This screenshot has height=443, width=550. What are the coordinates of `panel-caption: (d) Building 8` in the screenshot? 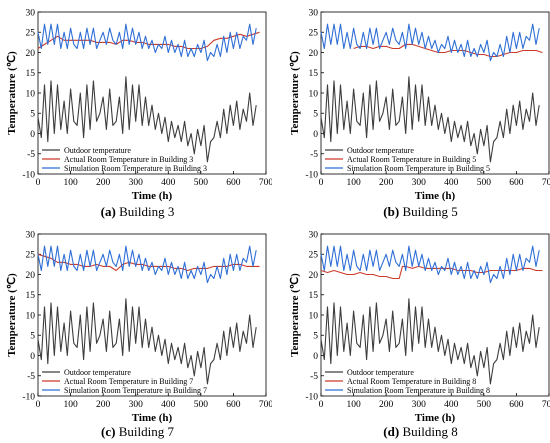 It's located at (416, 432).